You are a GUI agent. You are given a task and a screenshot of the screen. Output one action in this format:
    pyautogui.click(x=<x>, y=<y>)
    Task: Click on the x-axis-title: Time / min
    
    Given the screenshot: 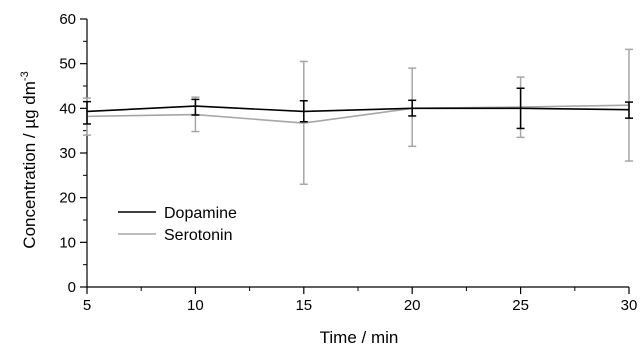 What is the action you would take?
    pyautogui.click(x=359, y=337)
    